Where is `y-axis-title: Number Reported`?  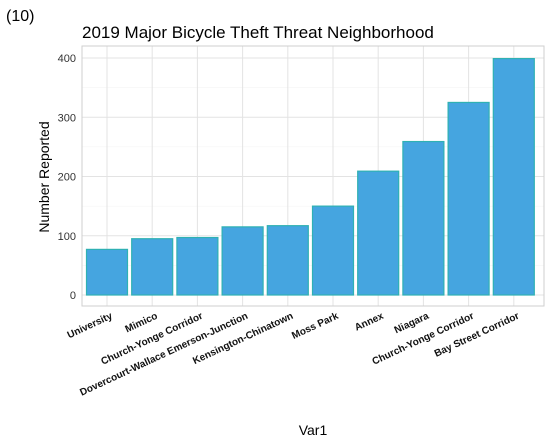 y-axis-title: Number Reported is located at coordinates (44, 176).